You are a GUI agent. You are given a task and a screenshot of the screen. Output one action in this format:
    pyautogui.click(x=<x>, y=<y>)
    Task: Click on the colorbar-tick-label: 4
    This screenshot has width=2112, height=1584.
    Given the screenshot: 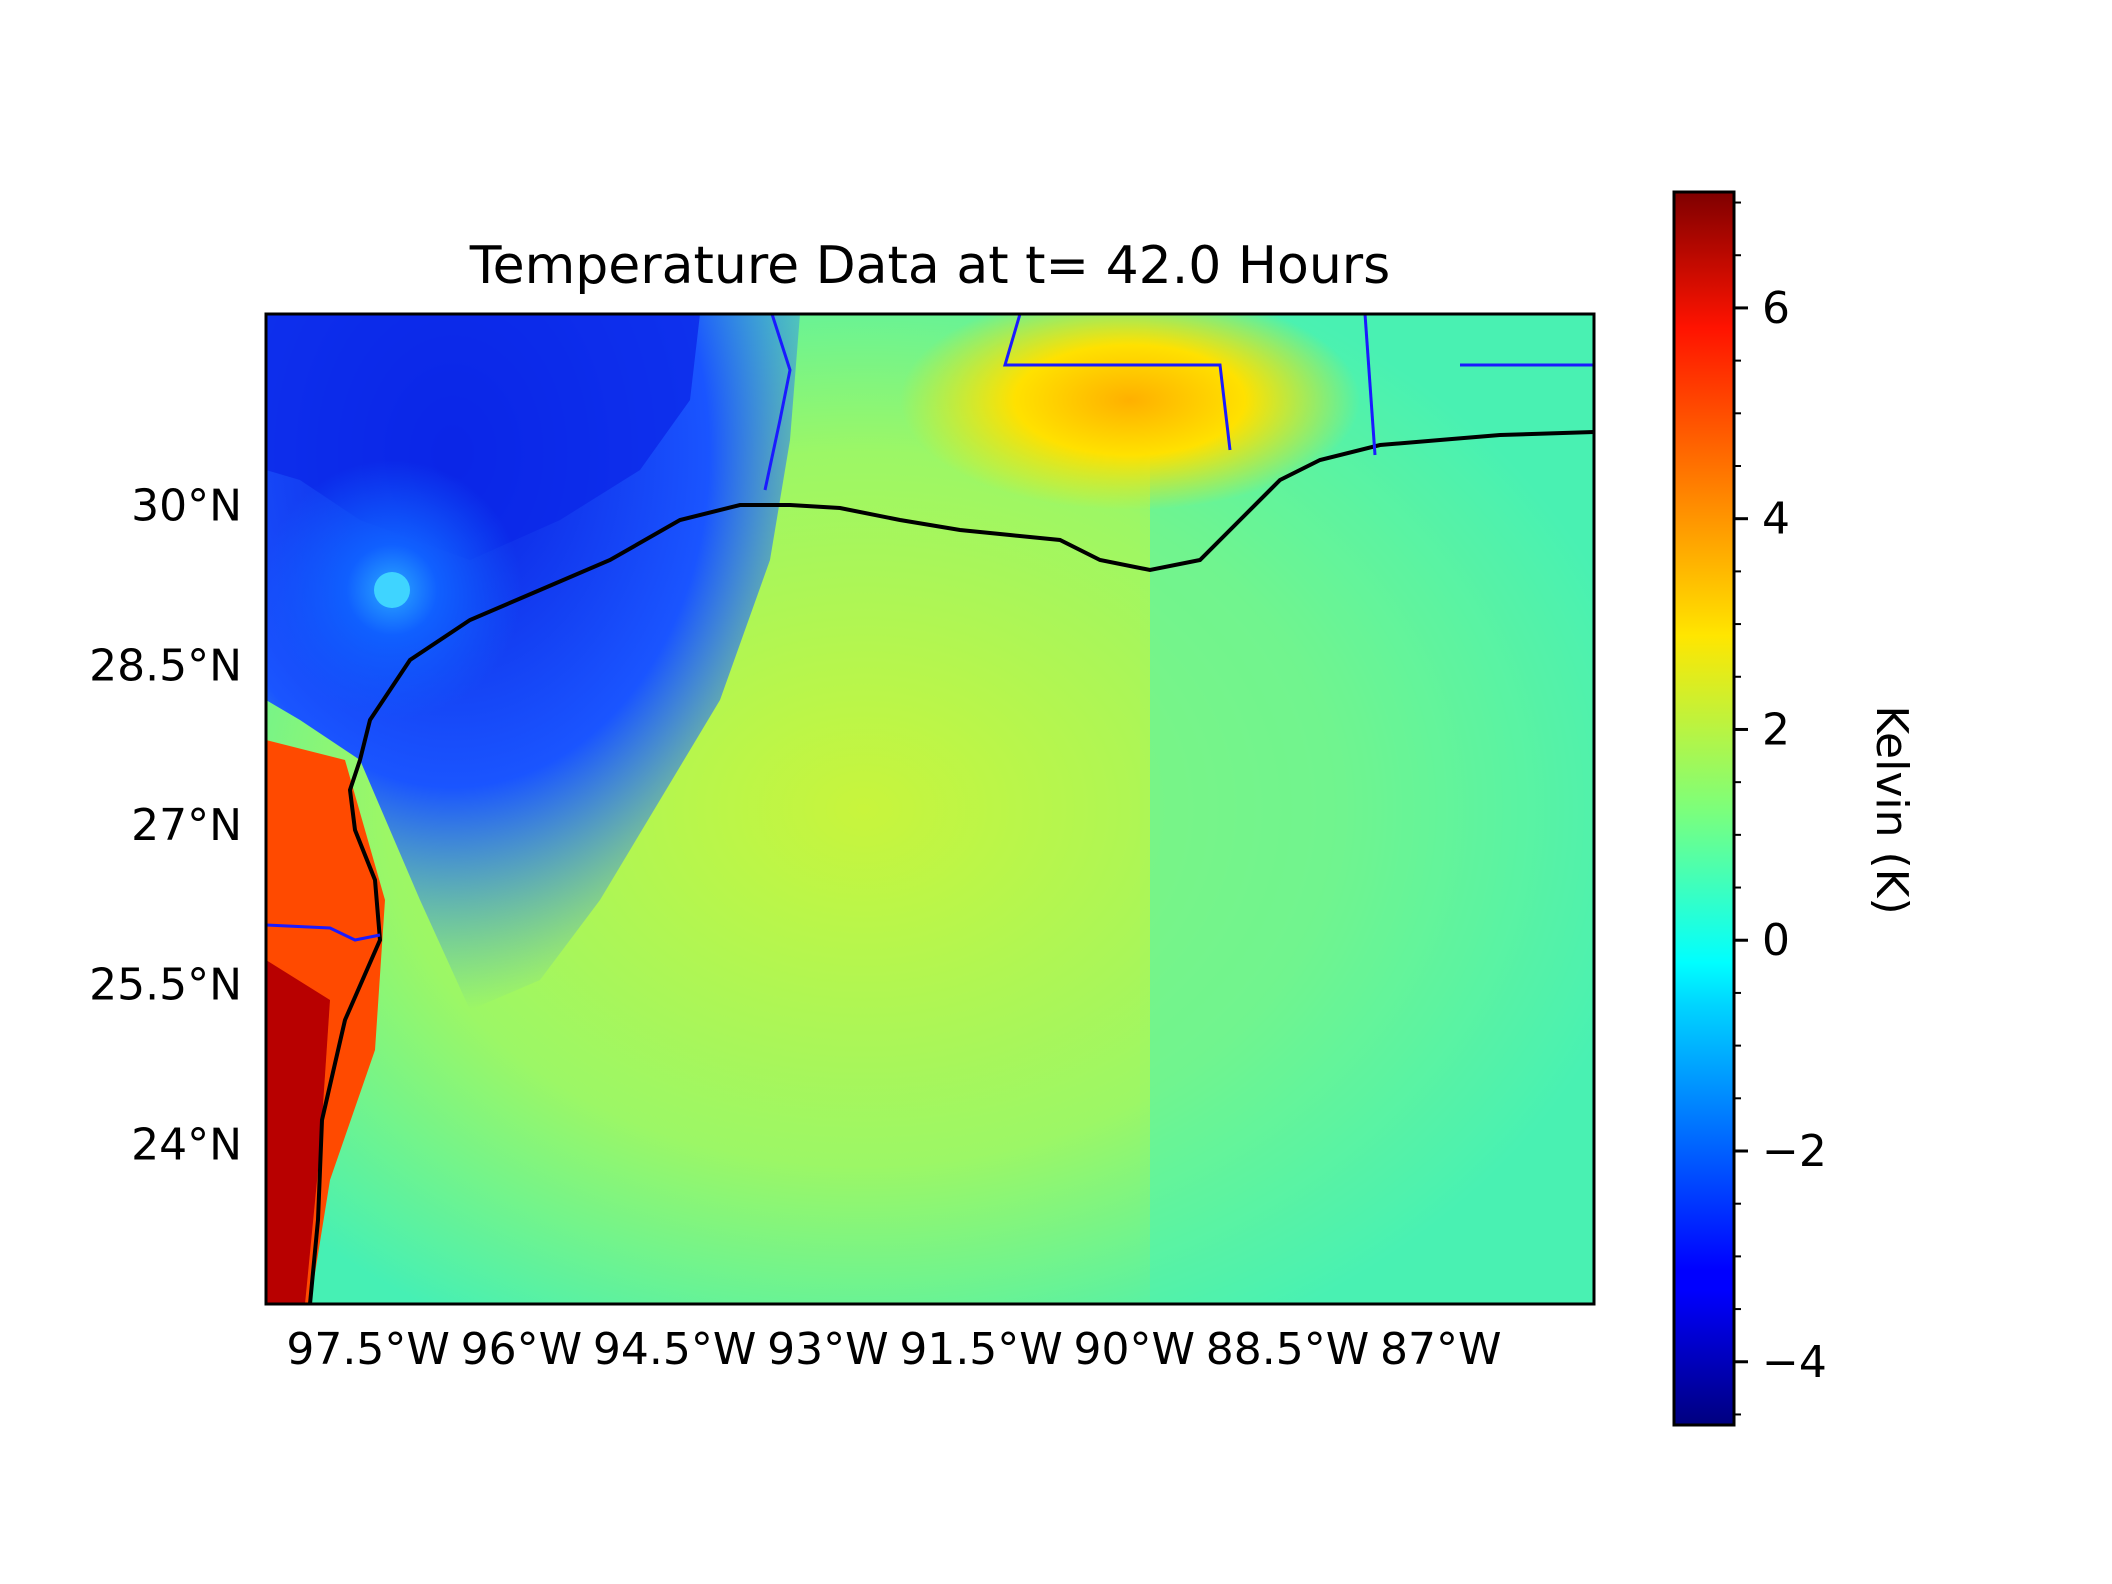 What is the action you would take?
    pyautogui.click(x=1776, y=519)
    